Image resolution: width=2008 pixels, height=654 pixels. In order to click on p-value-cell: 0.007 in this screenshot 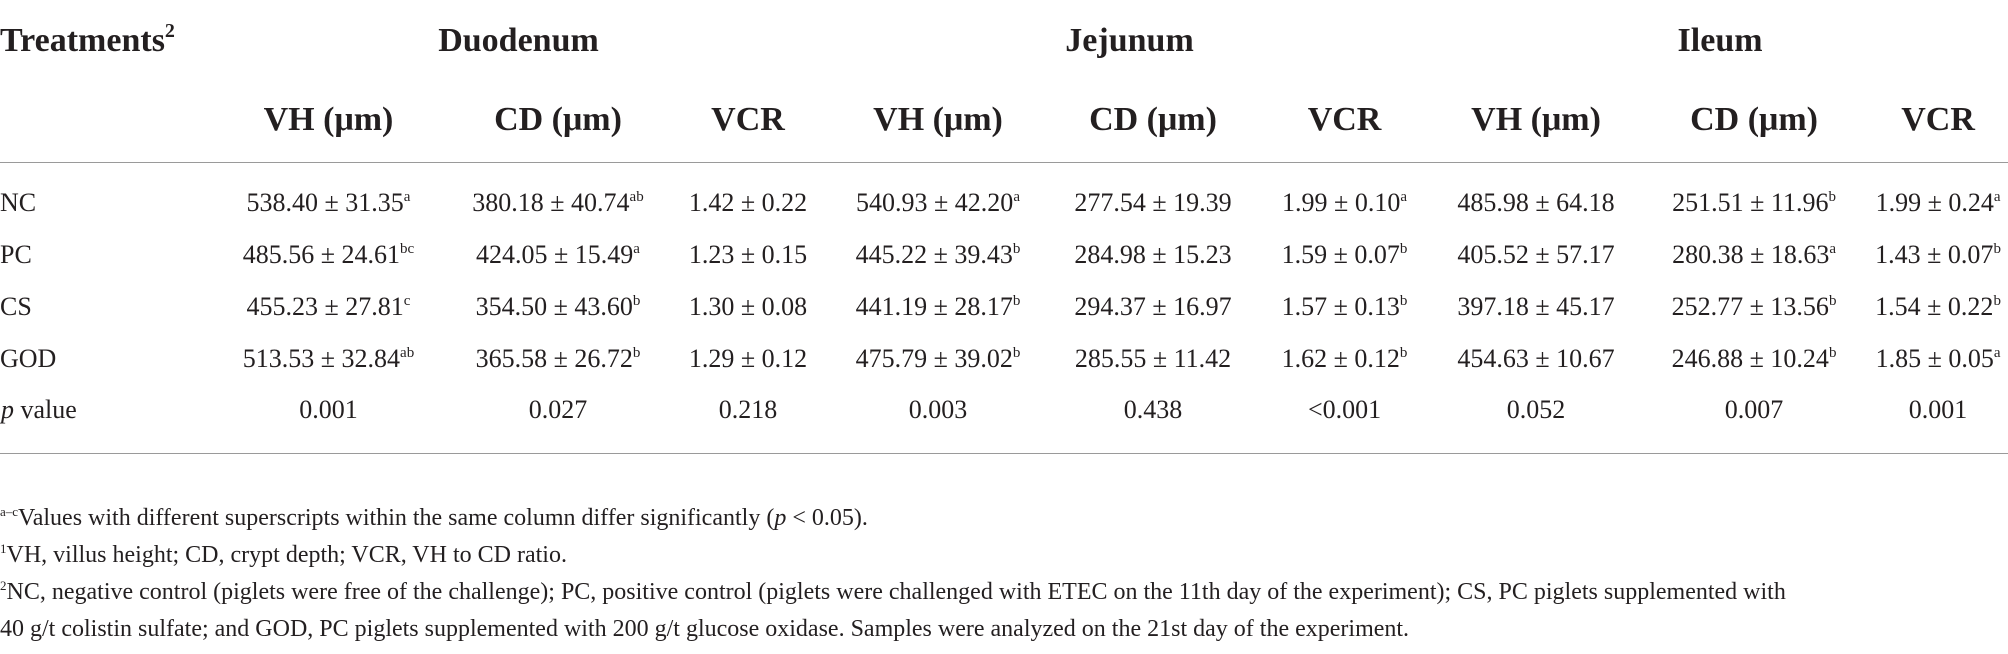, I will do `click(1754, 419)`.